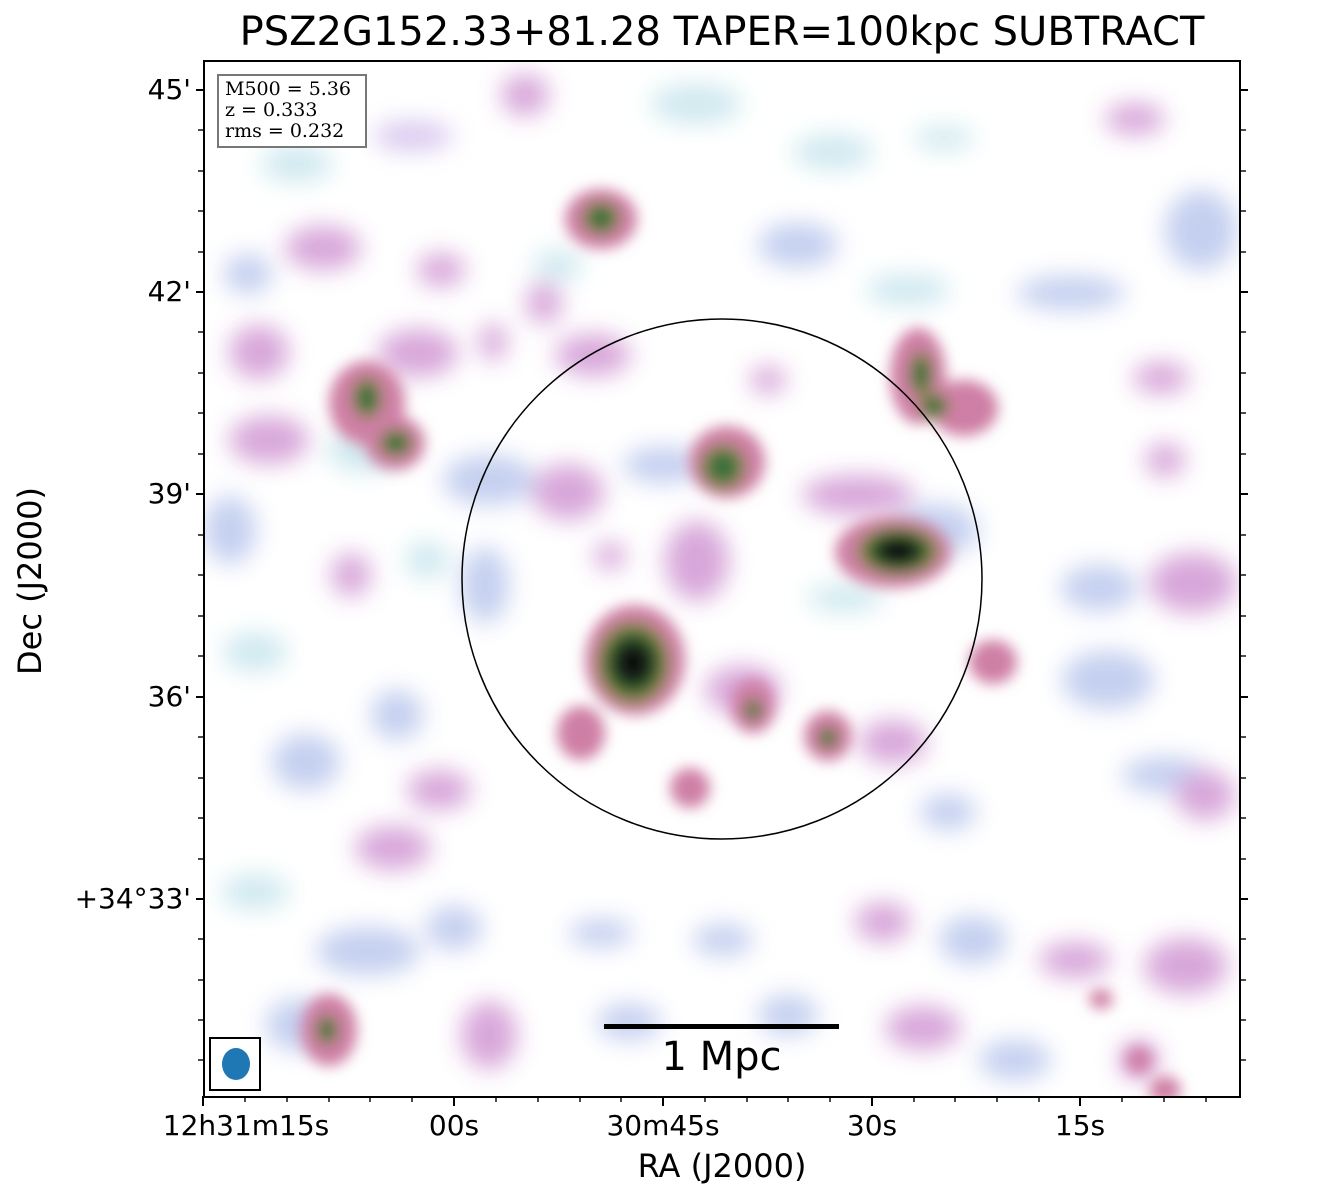 The image size is (1321, 1200). I want to click on scale-bar, so click(721, 1026).